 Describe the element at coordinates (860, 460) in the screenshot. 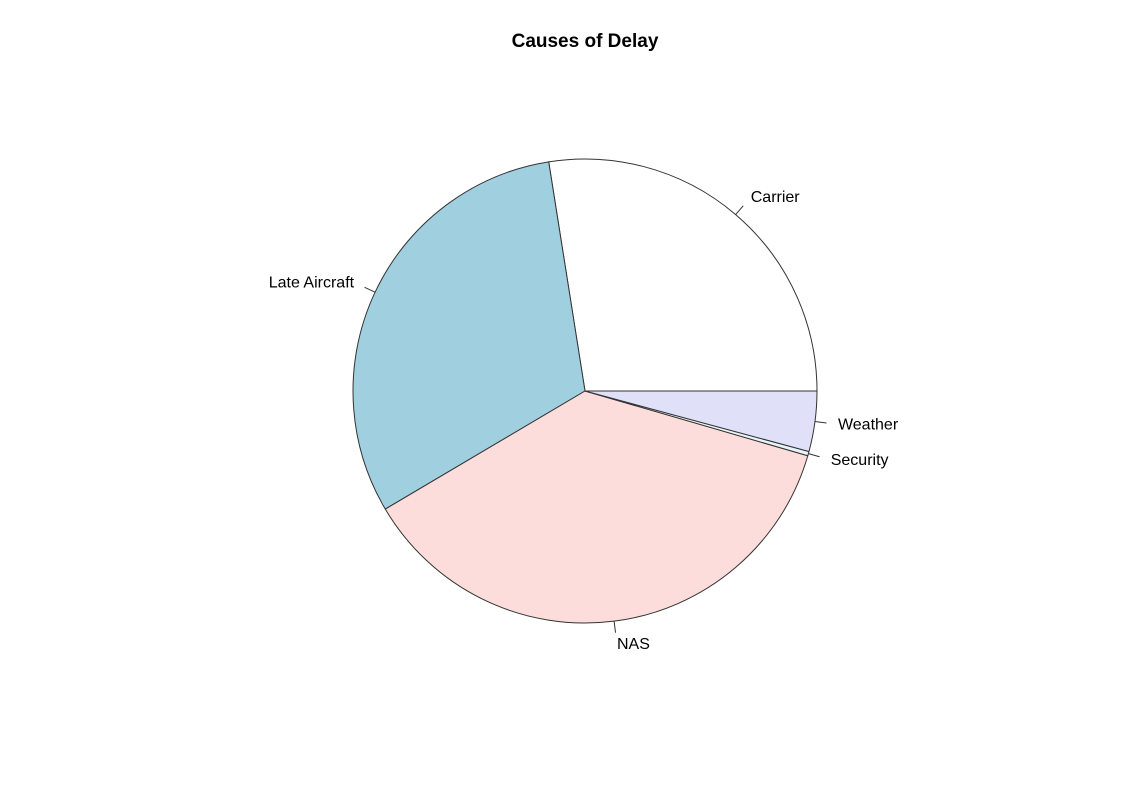

I see `slice-label-security: Security` at that location.